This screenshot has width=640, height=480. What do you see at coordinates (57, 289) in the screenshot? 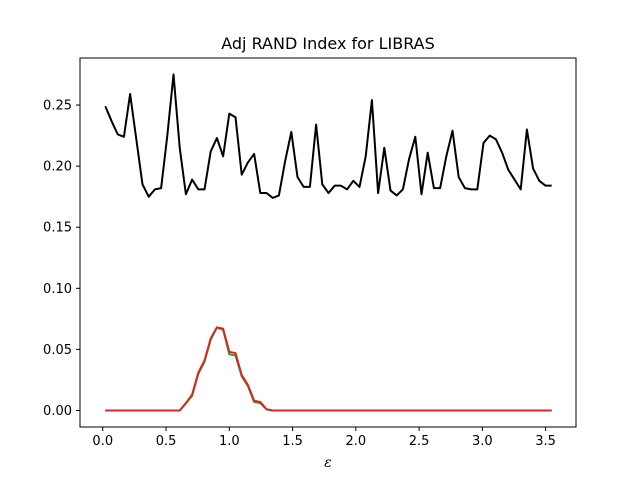
I see `y-tick-label: 0.10` at bounding box center [57, 289].